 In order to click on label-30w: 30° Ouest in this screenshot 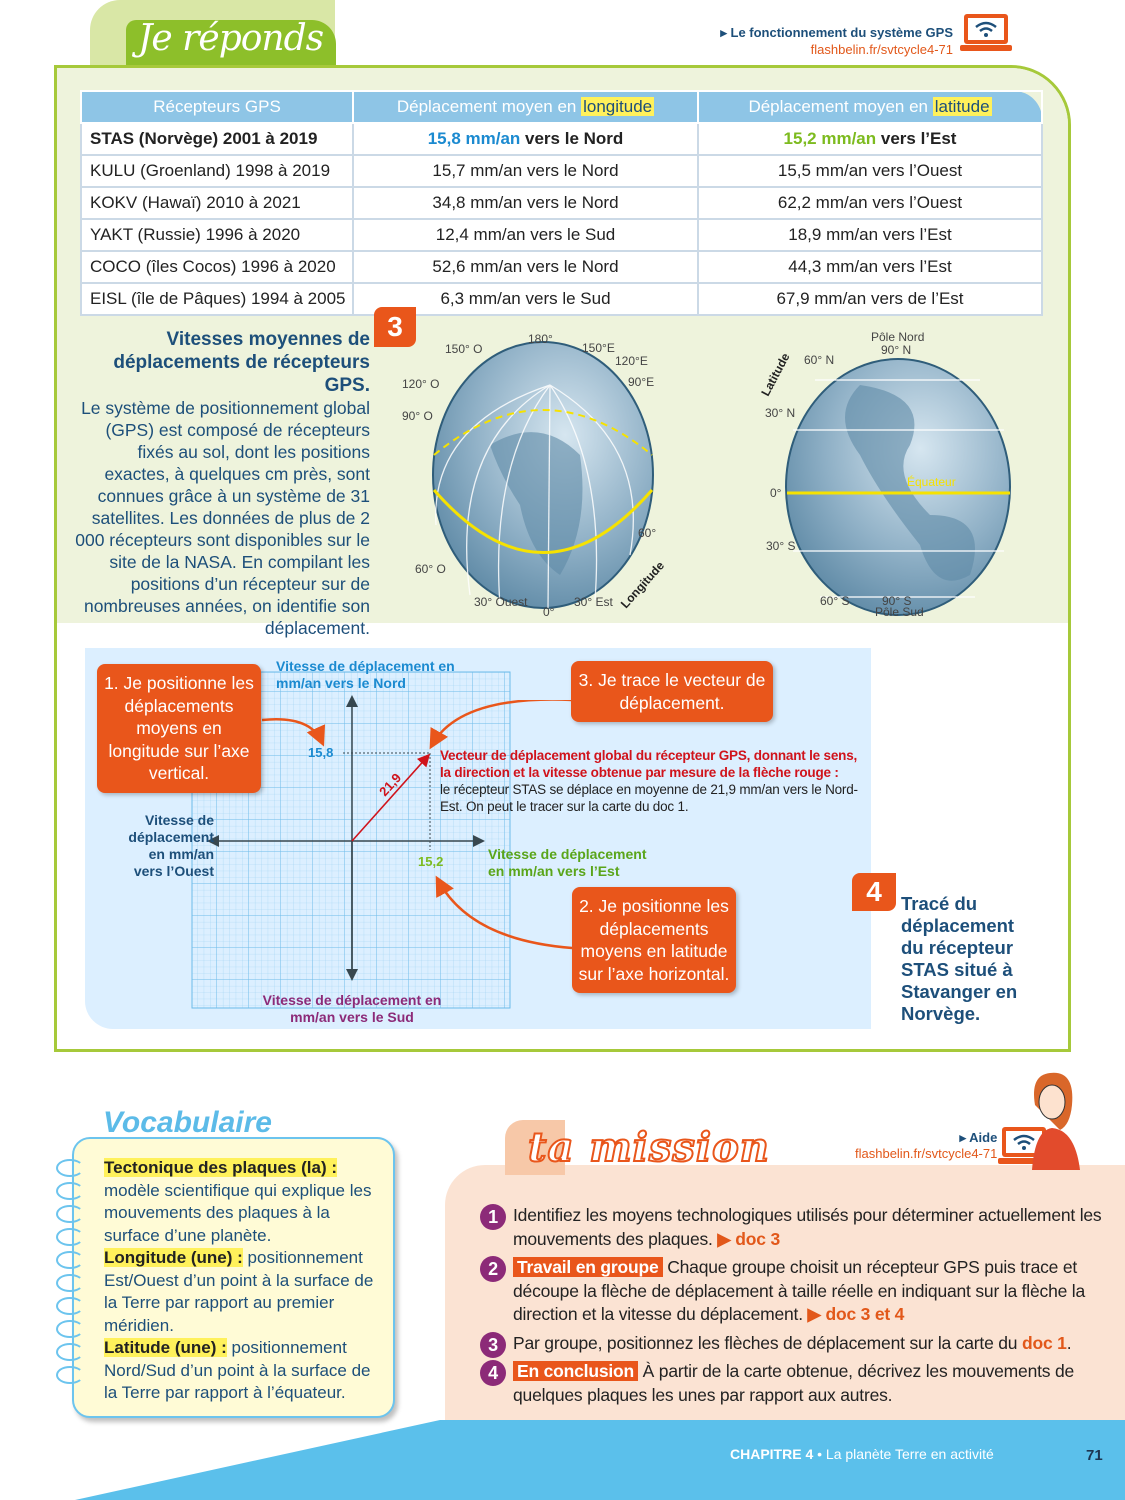, I will do `click(501, 602)`.